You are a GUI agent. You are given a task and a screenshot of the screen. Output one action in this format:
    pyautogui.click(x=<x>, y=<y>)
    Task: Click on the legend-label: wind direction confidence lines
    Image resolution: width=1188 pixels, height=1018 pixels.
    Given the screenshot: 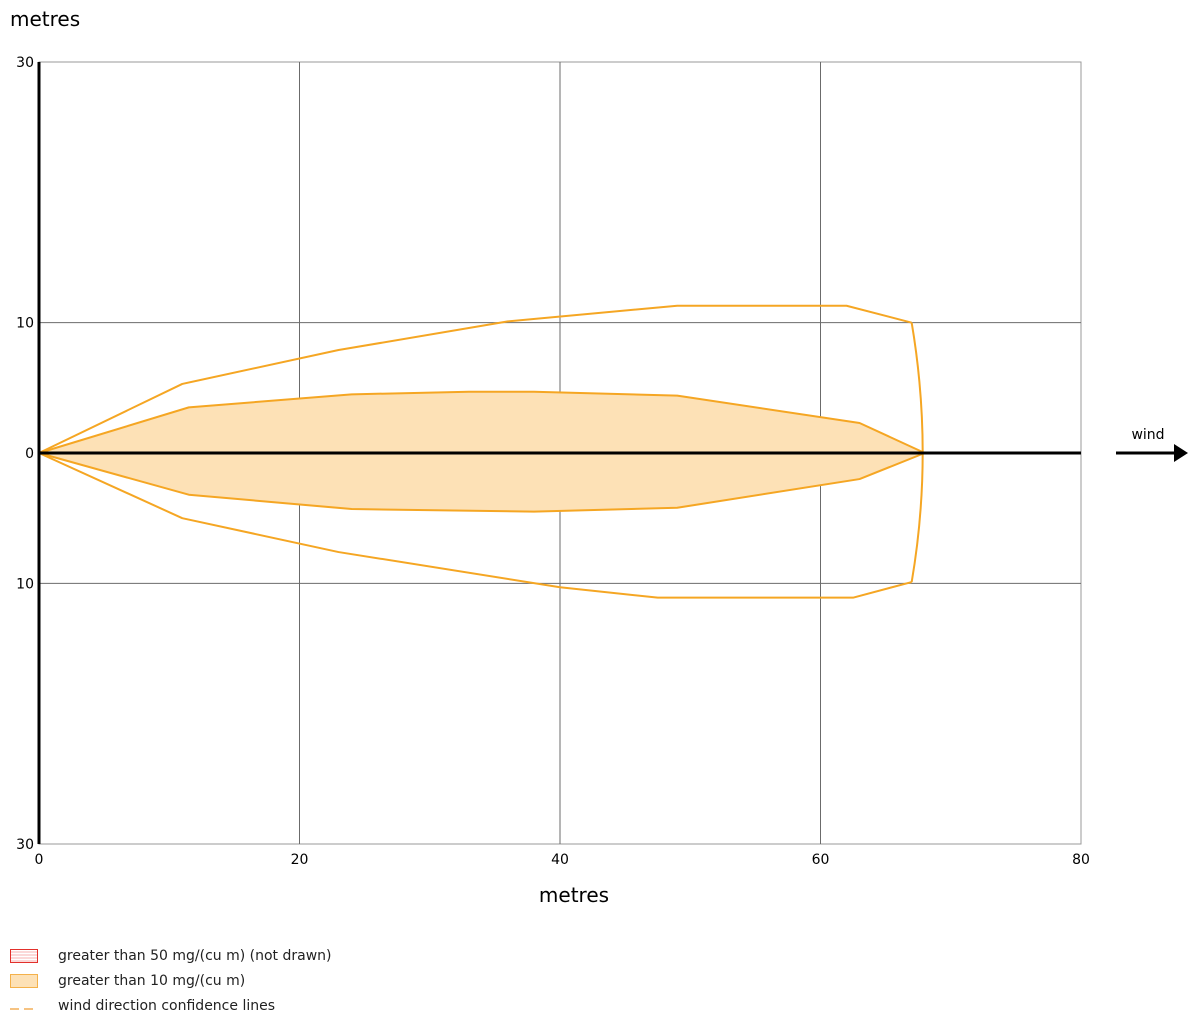 What is the action you would take?
    pyautogui.click(x=166, y=1005)
    